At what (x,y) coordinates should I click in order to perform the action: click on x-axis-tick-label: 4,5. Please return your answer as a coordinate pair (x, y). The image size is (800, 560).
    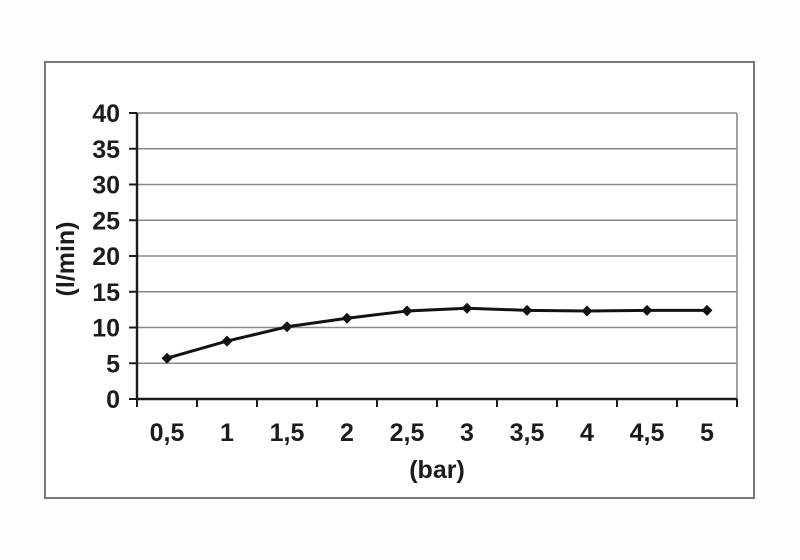
    Looking at the image, I should click on (647, 433).